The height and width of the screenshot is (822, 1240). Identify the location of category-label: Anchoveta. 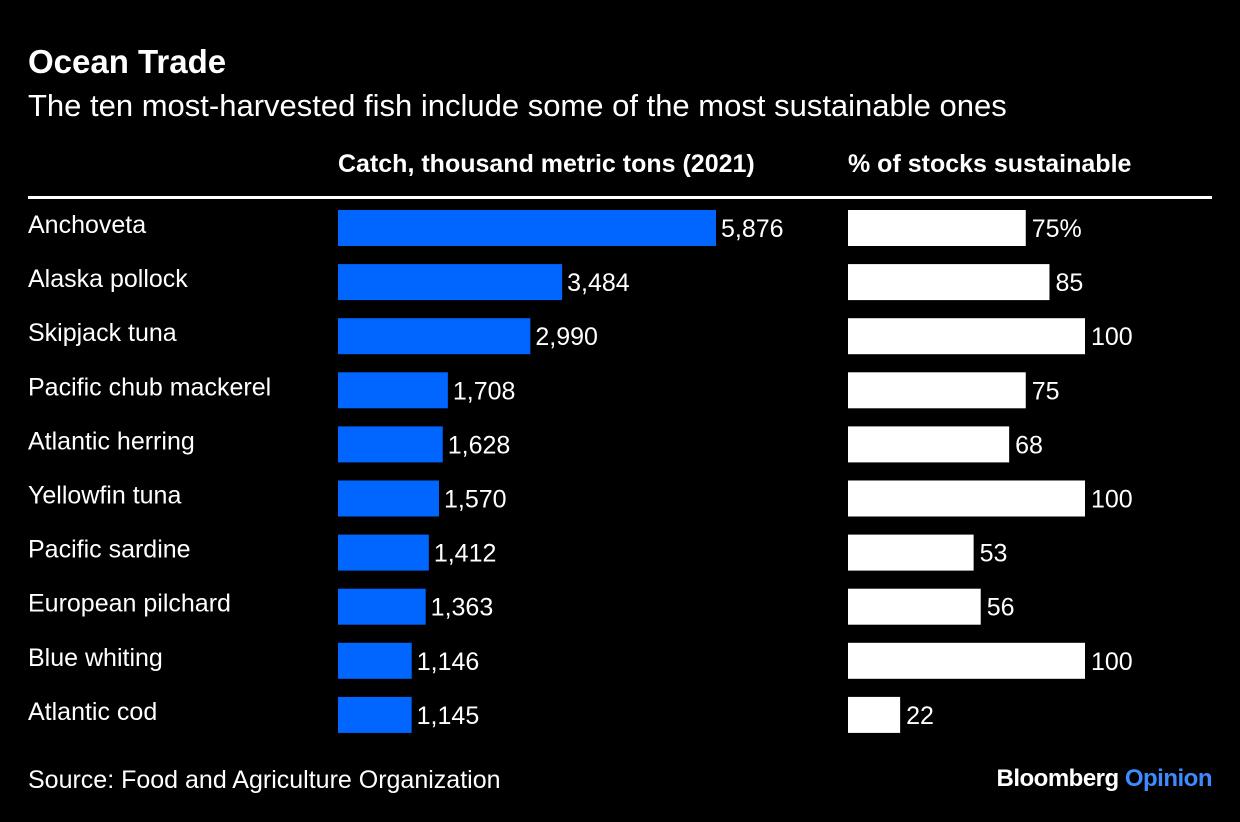
(87, 225).